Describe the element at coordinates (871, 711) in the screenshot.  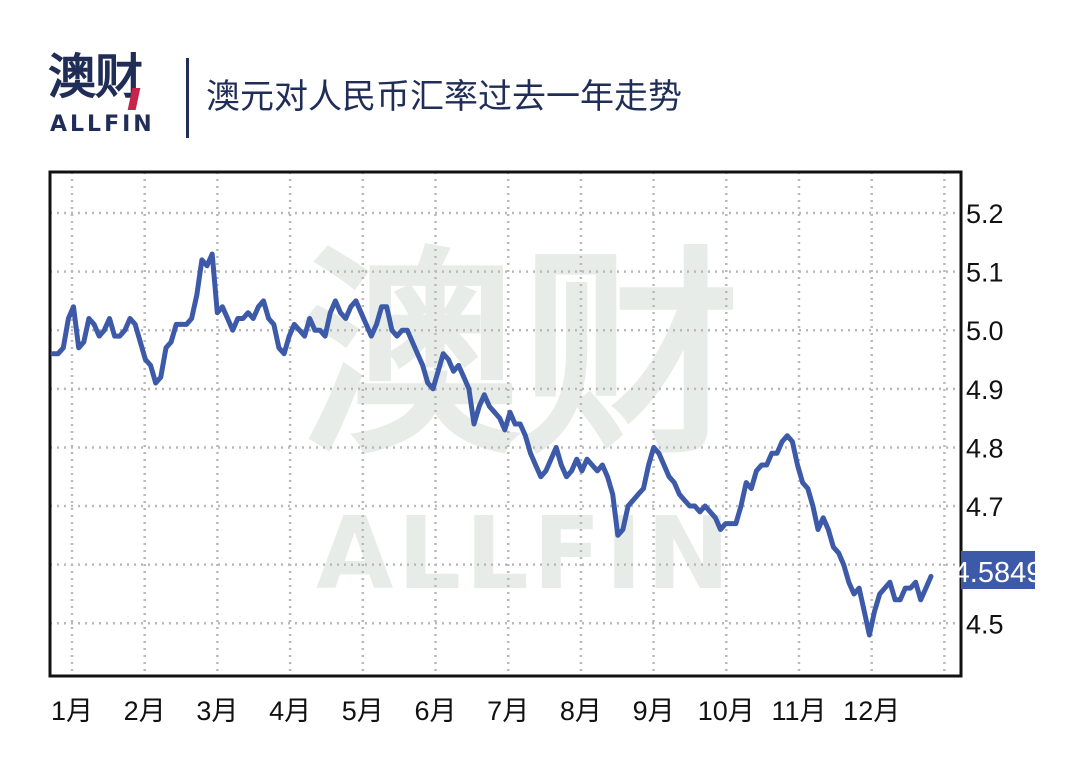
I see `x-tick-label: 12月` at that location.